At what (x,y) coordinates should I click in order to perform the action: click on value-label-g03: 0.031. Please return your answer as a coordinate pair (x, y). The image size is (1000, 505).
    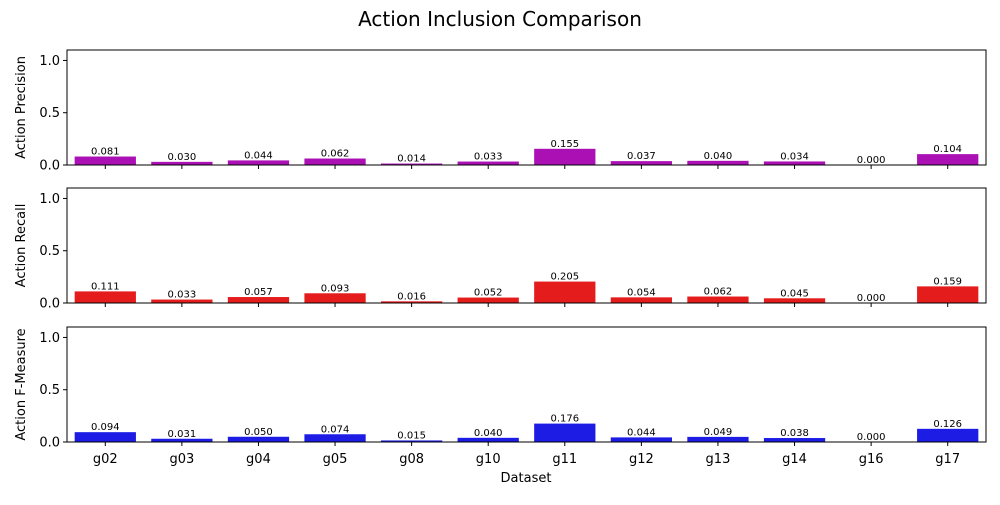
    Looking at the image, I should click on (182, 434).